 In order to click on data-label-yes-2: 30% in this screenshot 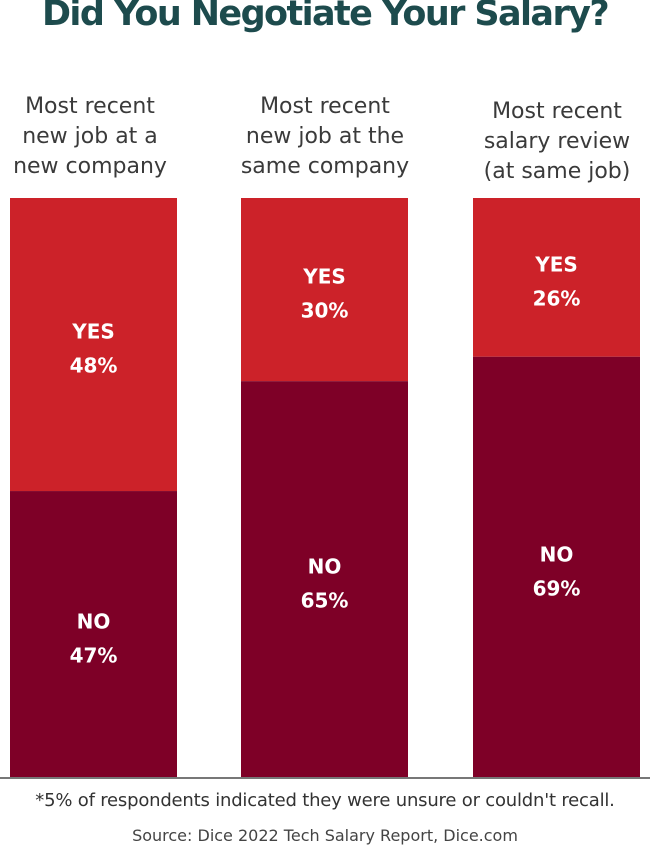, I will do `click(325, 311)`.